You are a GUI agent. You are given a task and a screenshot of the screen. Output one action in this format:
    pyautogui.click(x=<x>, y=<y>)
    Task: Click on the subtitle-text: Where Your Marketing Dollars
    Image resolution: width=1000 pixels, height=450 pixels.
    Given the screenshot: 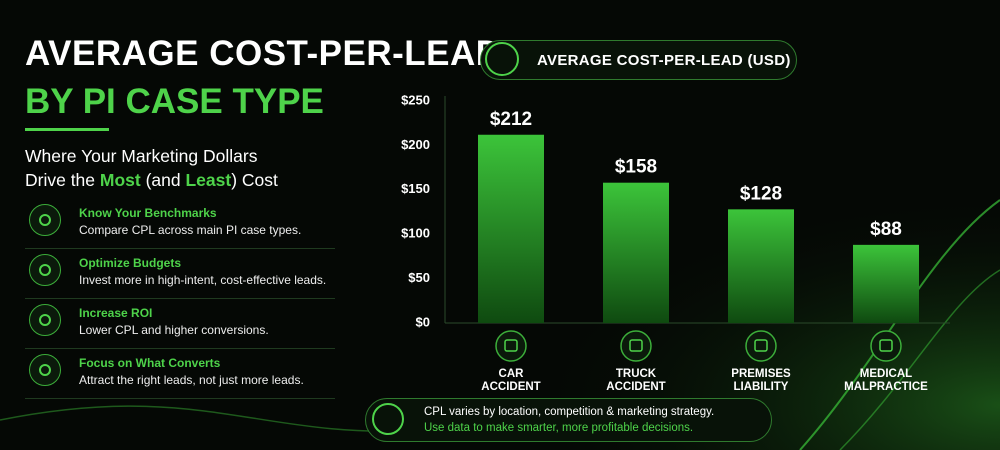 What is the action you would take?
    pyautogui.click(x=141, y=156)
    